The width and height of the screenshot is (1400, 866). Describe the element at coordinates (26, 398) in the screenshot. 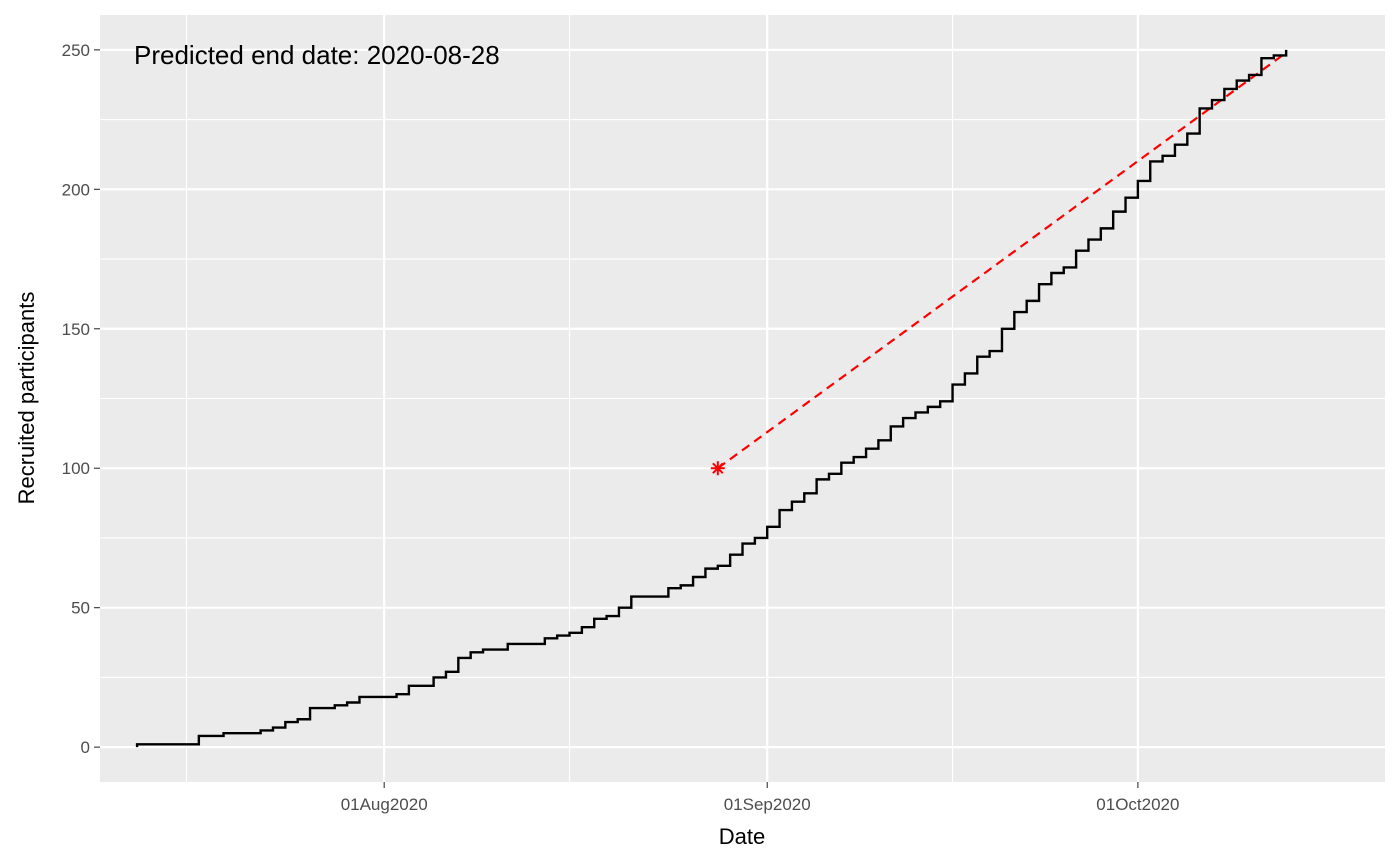

I see `y-axis-title: Recruited participants` at that location.